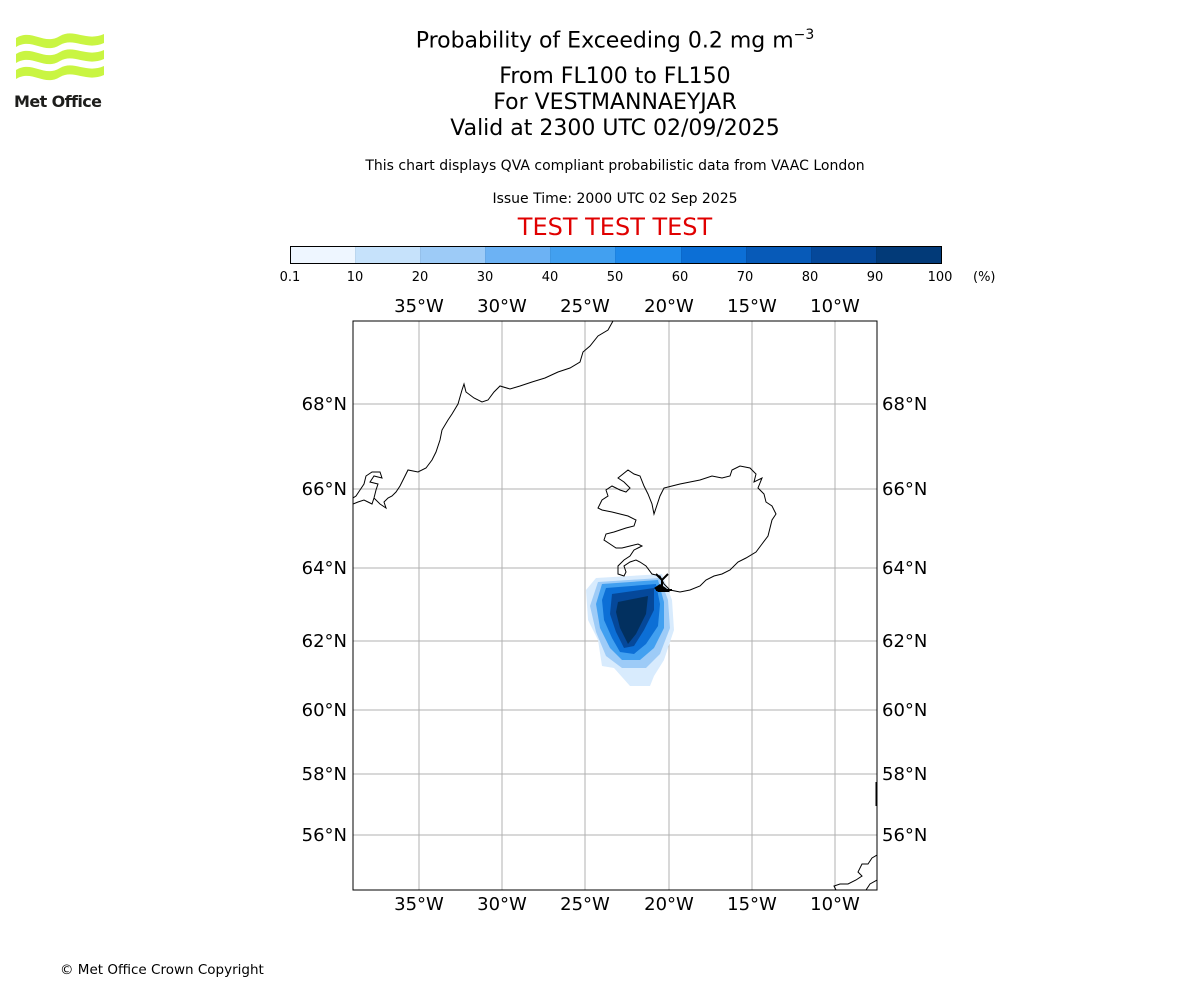 The width and height of the screenshot is (1200, 1000). I want to click on location-title: For VESTMANNAEYJAR, so click(615, 102).